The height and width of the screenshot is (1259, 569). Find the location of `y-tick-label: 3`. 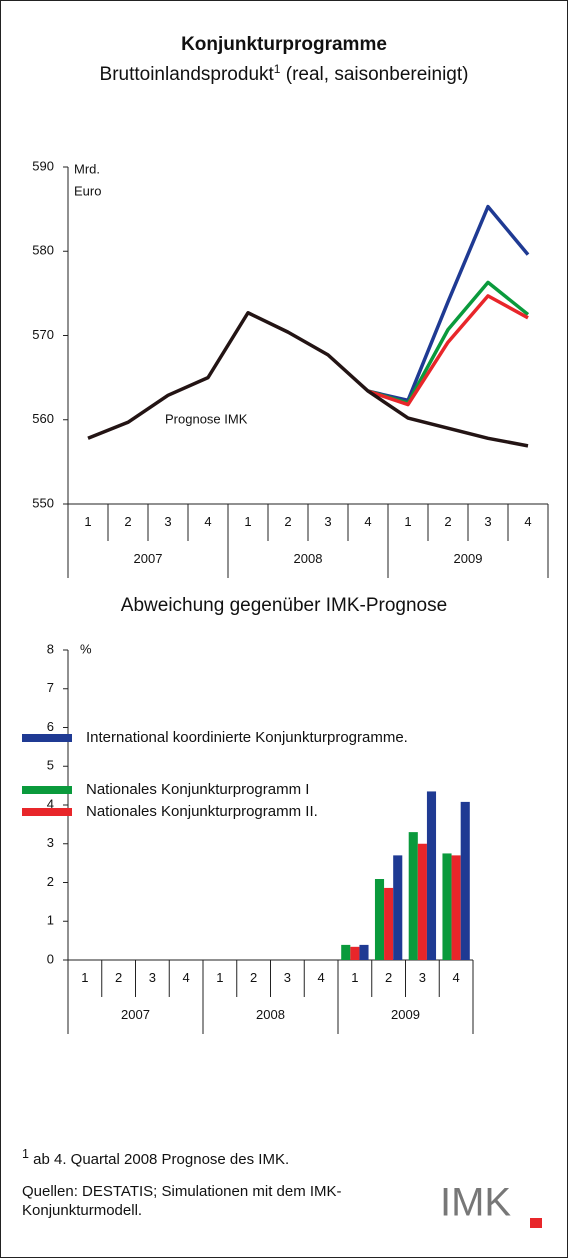

y-tick-label: 3 is located at coordinates (50, 842).